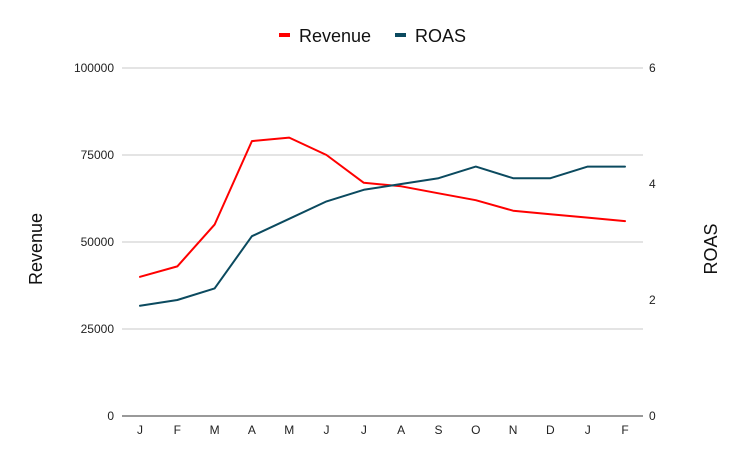  Describe the element at coordinates (475, 430) in the screenshot. I see `x-tick-label: O` at that location.